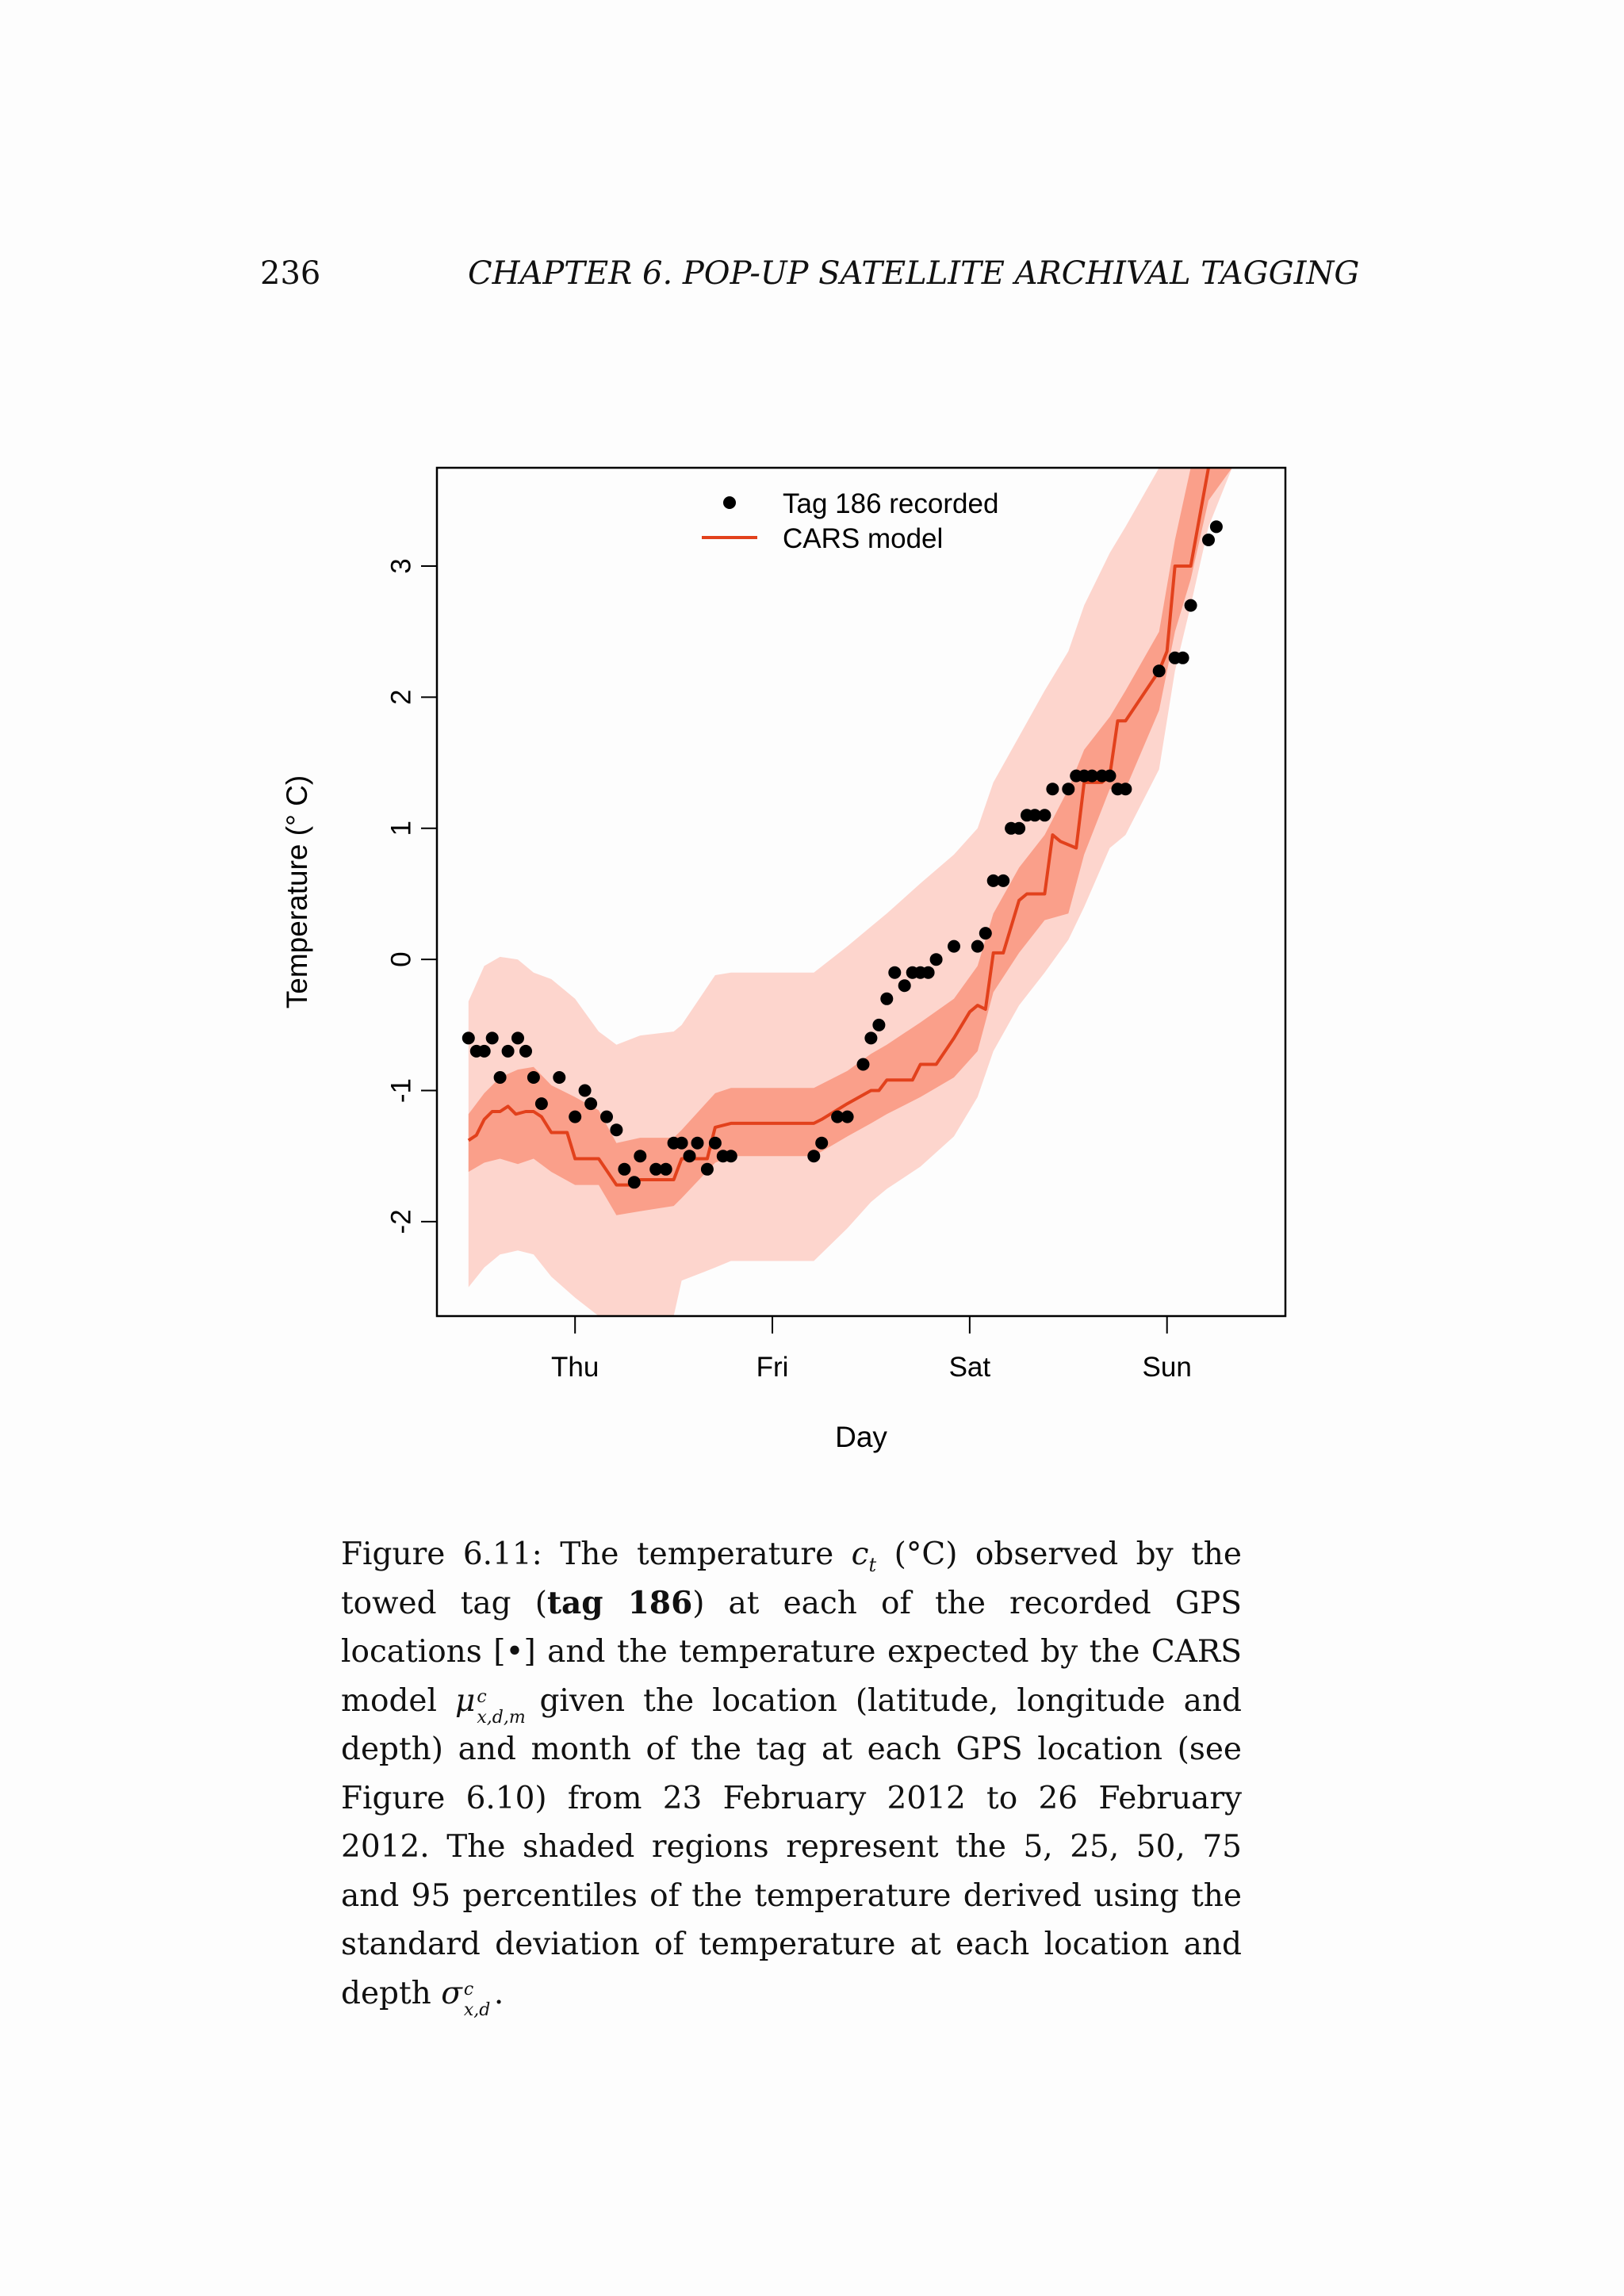  What do you see at coordinates (401, 959) in the screenshot?
I see `y-tick-label: 0` at bounding box center [401, 959].